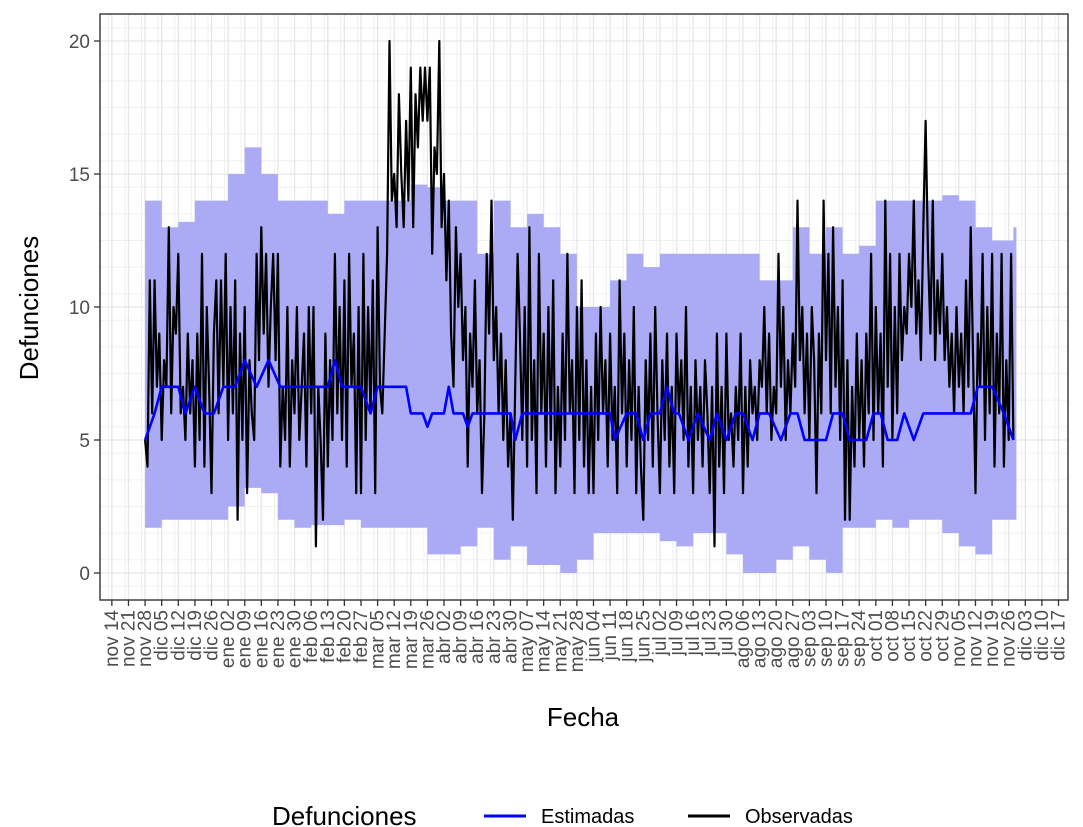 The image size is (1083, 827). What do you see at coordinates (876, 636) in the screenshot?
I see `x-tick-label: oct 01` at bounding box center [876, 636].